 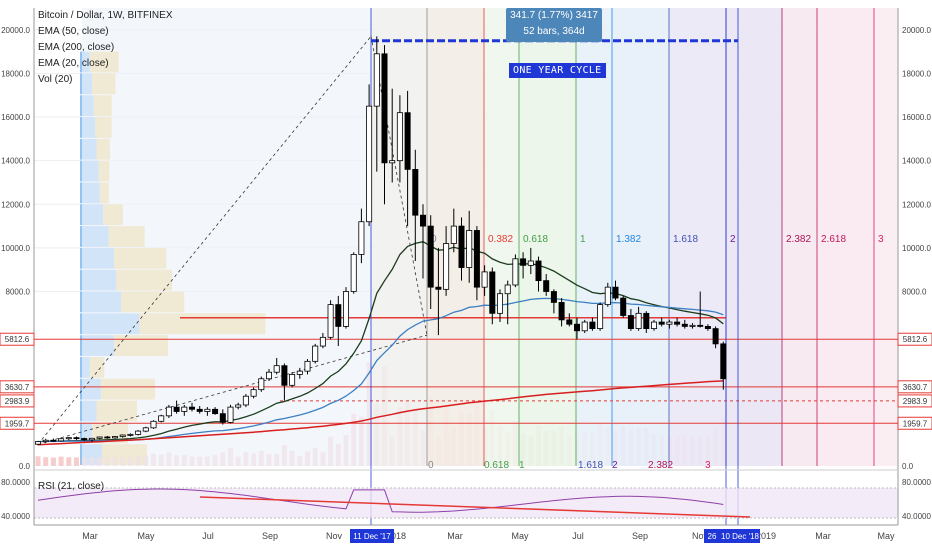 I want to click on legend-ema50: EMA (50, close), so click(x=73, y=31).